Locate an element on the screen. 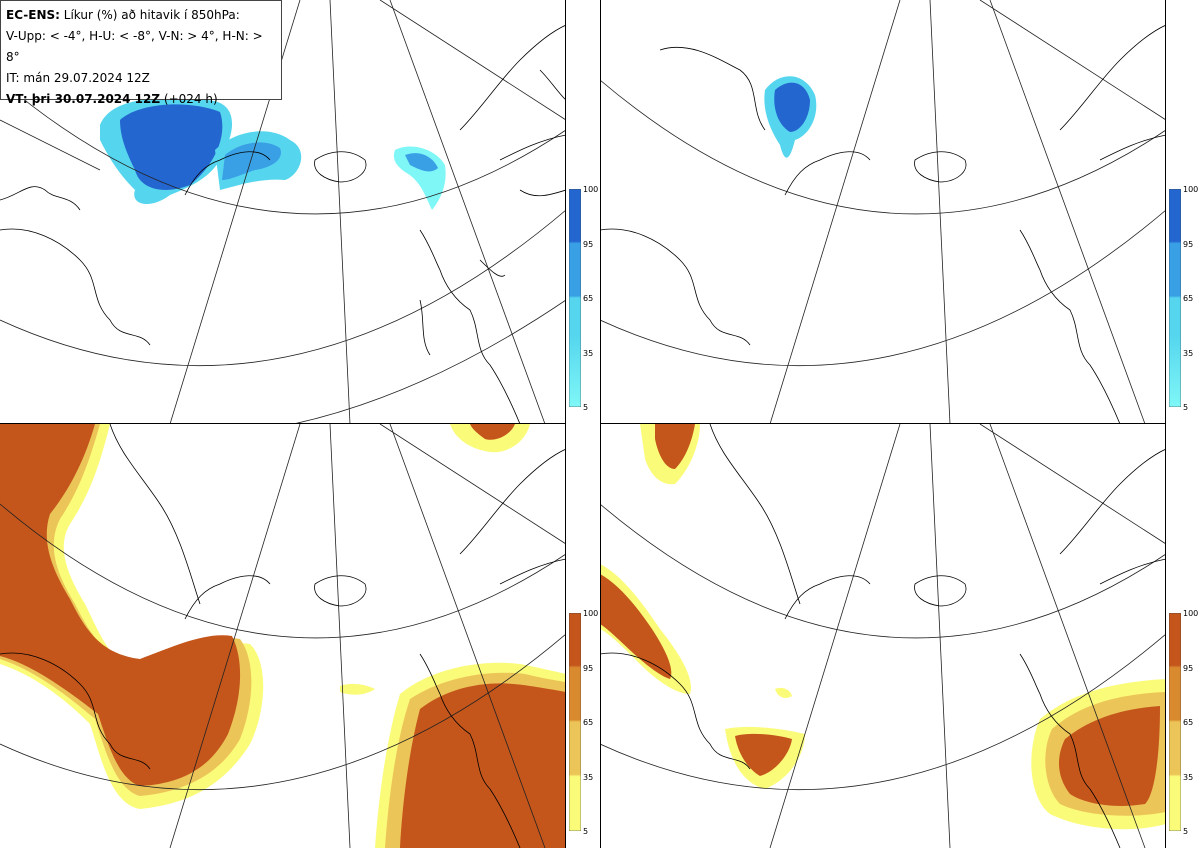 The height and width of the screenshot is (848, 1200). legend-model-name: EC-ENS: is located at coordinates (33, 15).